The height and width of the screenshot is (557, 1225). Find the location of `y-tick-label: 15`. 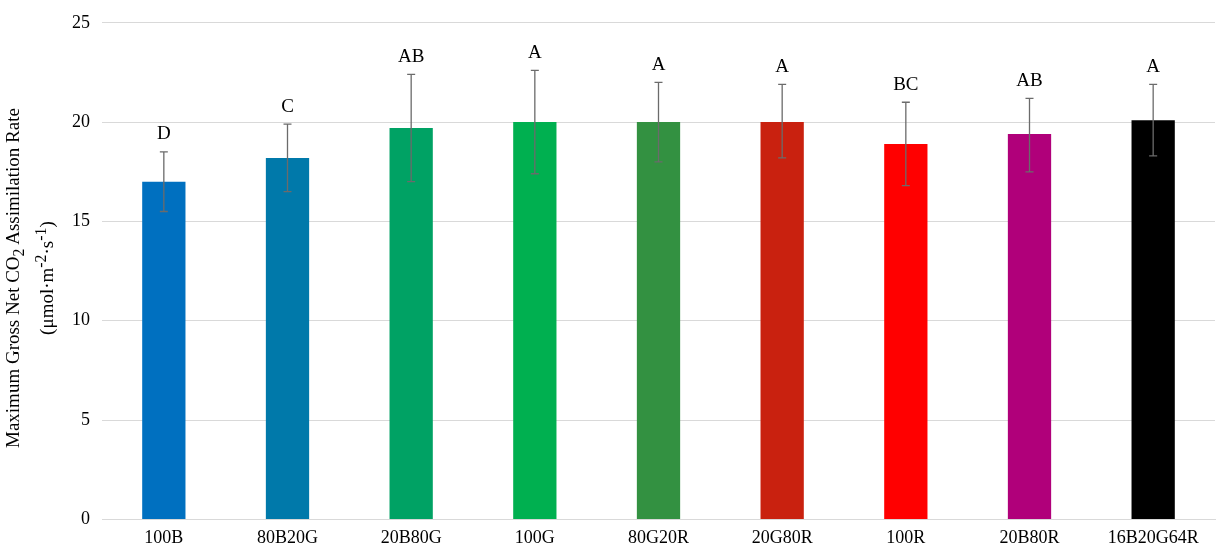

y-tick-label: 15 is located at coordinates (81, 220).